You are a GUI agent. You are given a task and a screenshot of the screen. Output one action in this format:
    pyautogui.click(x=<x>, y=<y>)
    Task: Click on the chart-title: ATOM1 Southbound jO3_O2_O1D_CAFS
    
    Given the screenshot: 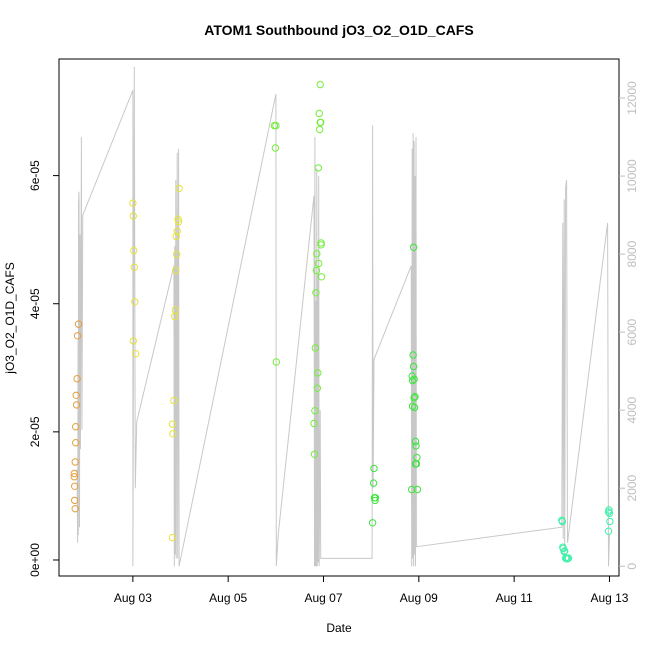 What is the action you would take?
    pyautogui.click(x=338, y=30)
    